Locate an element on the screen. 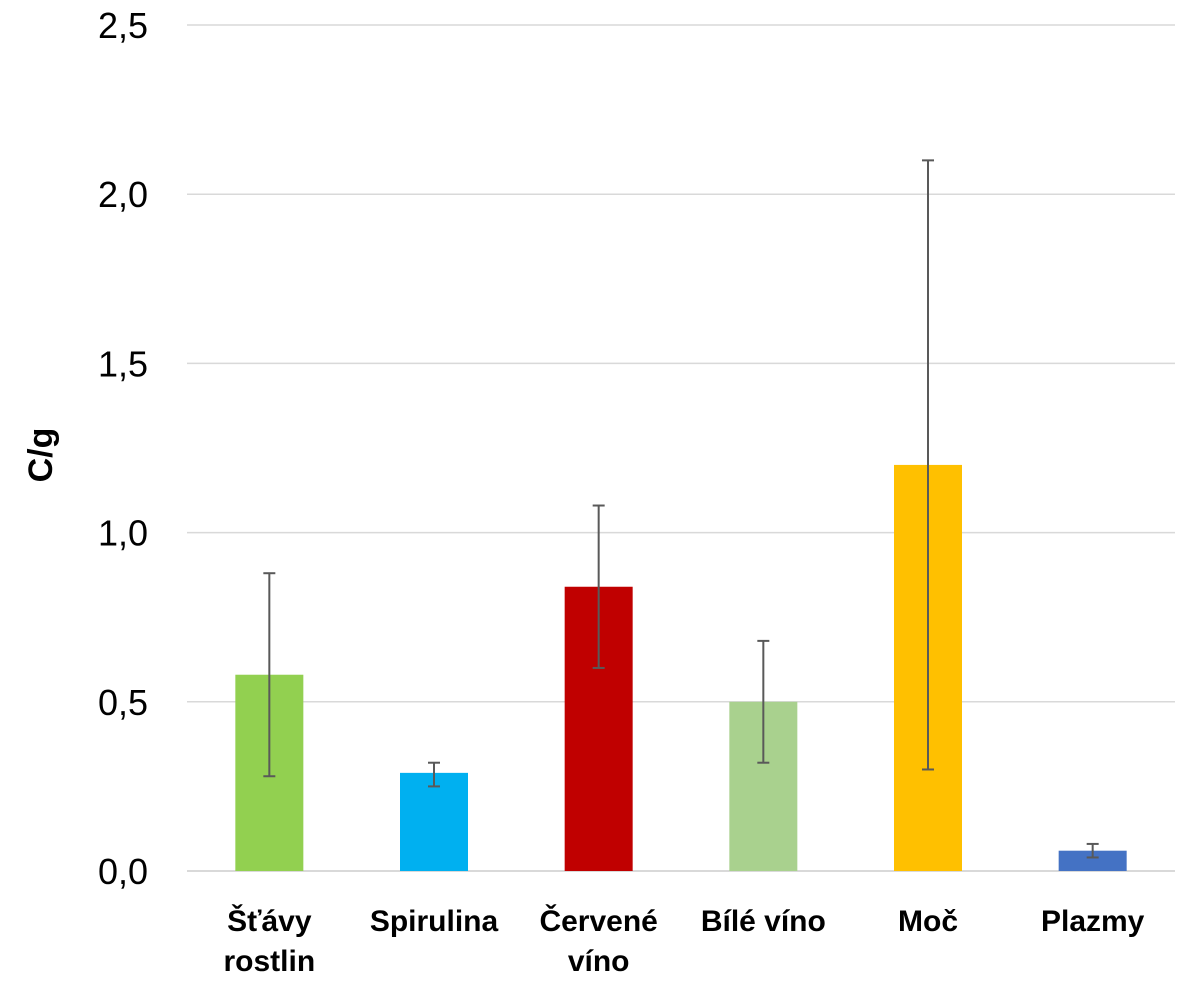  y-tick-label: 2,5 is located at coordinates (123, 25).